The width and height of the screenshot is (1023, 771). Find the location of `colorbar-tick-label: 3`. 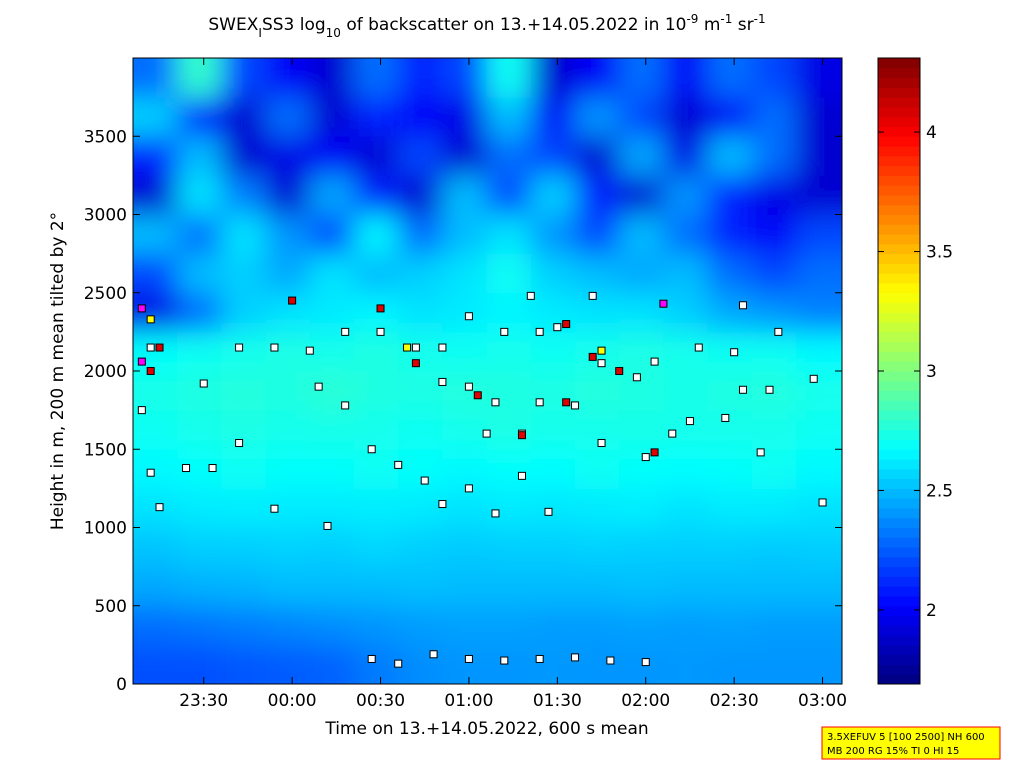

colorbar-tick-label: 3 is located at coordinates (931, 372).